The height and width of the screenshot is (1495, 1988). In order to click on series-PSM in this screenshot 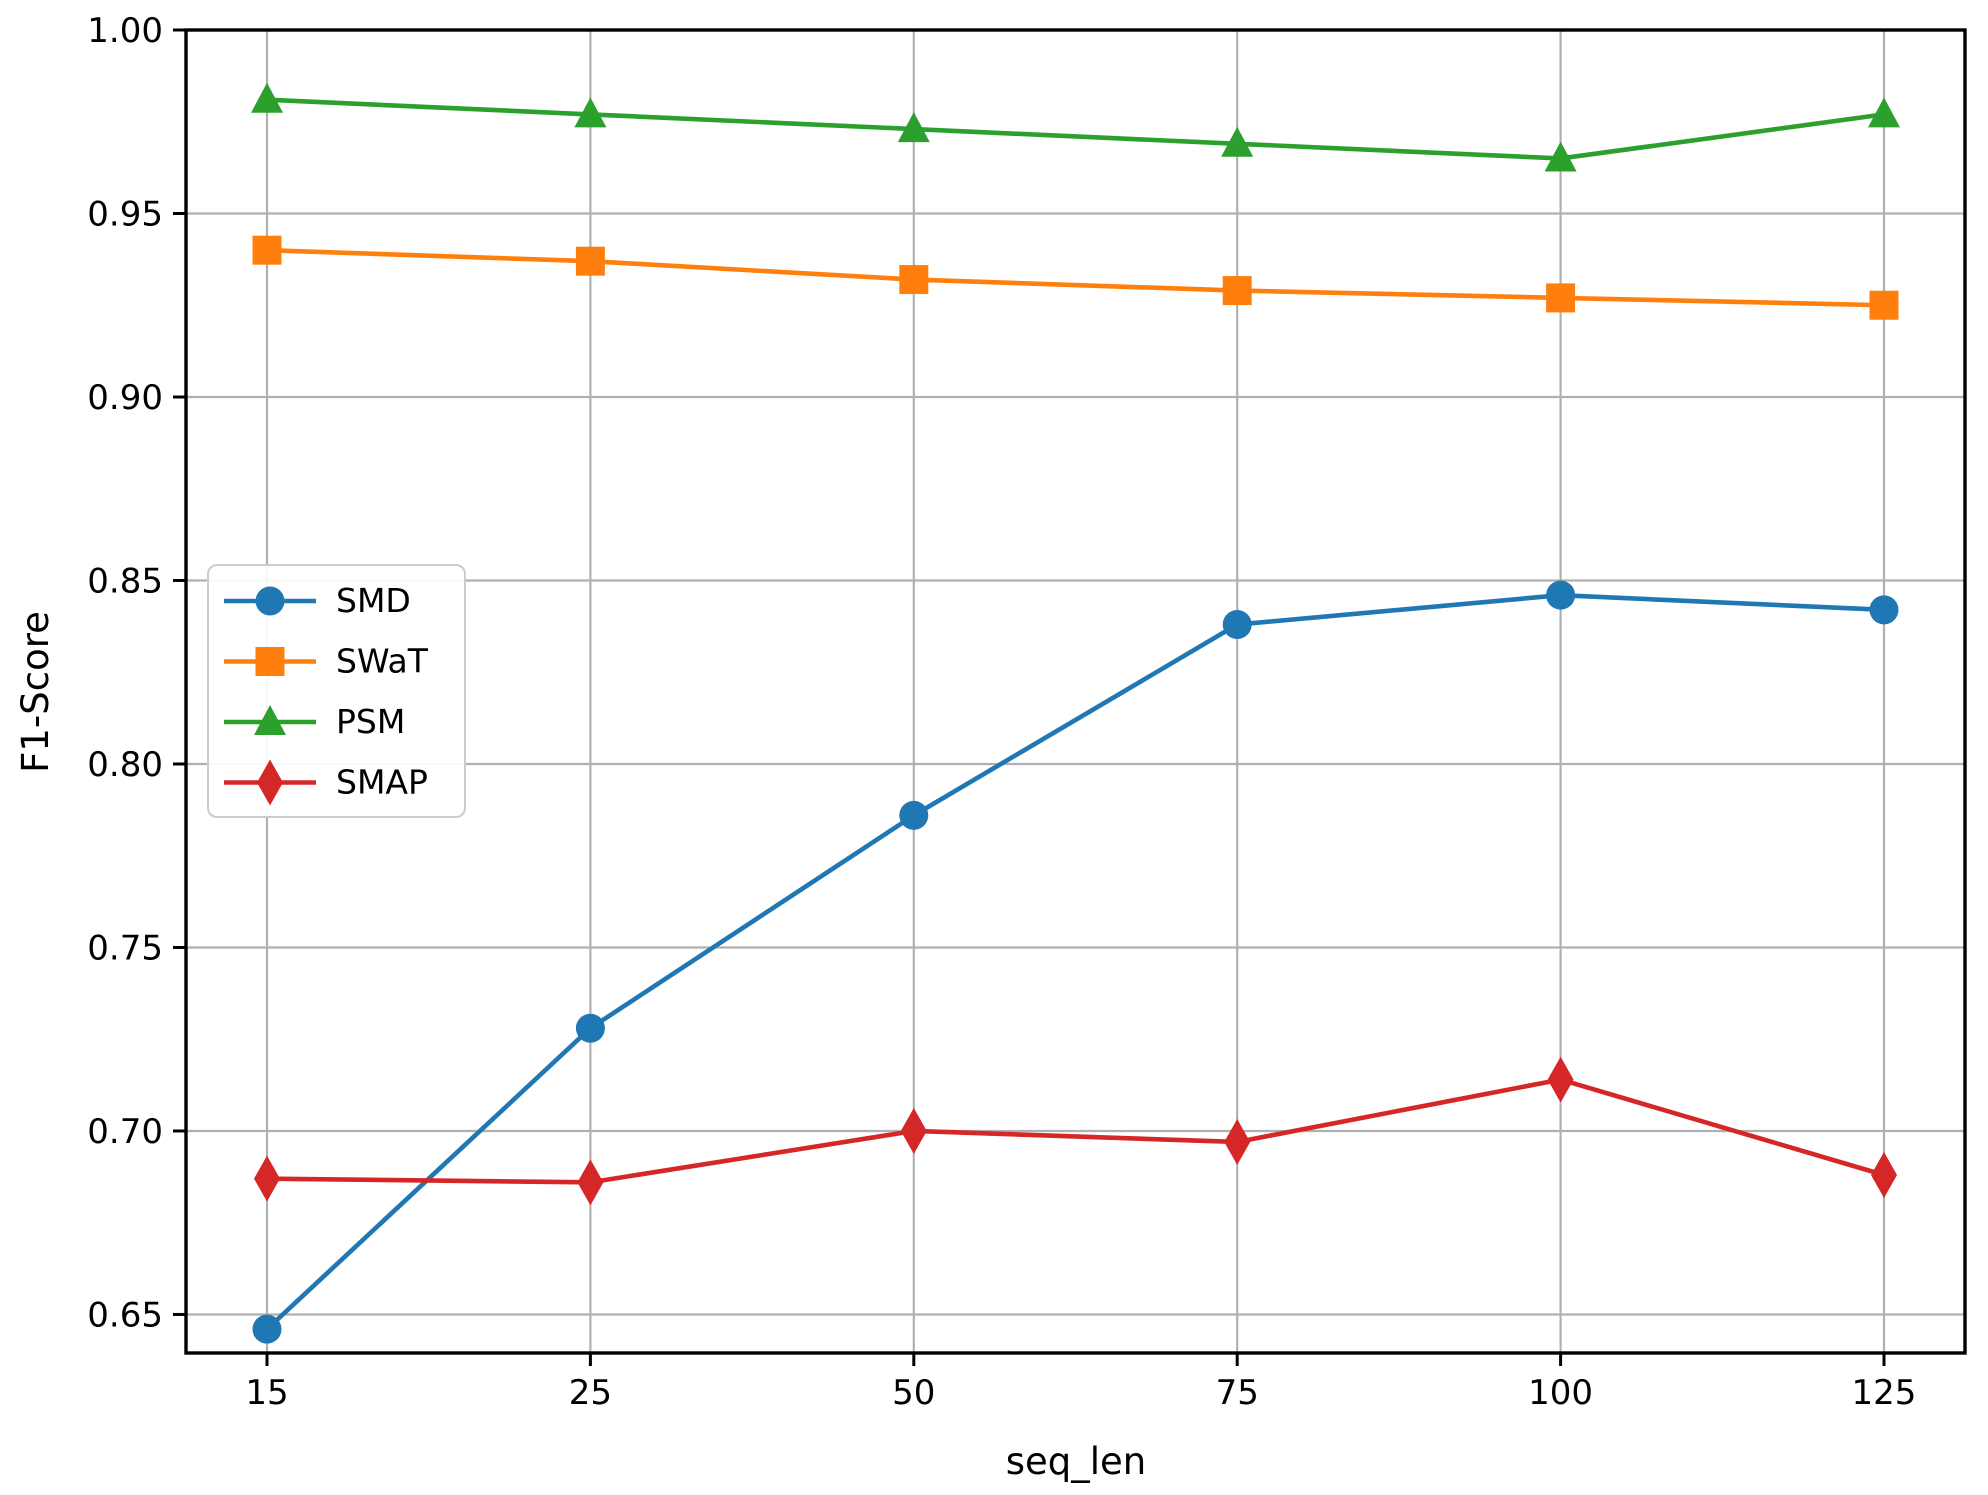, I will do `click(1075, 127)`.